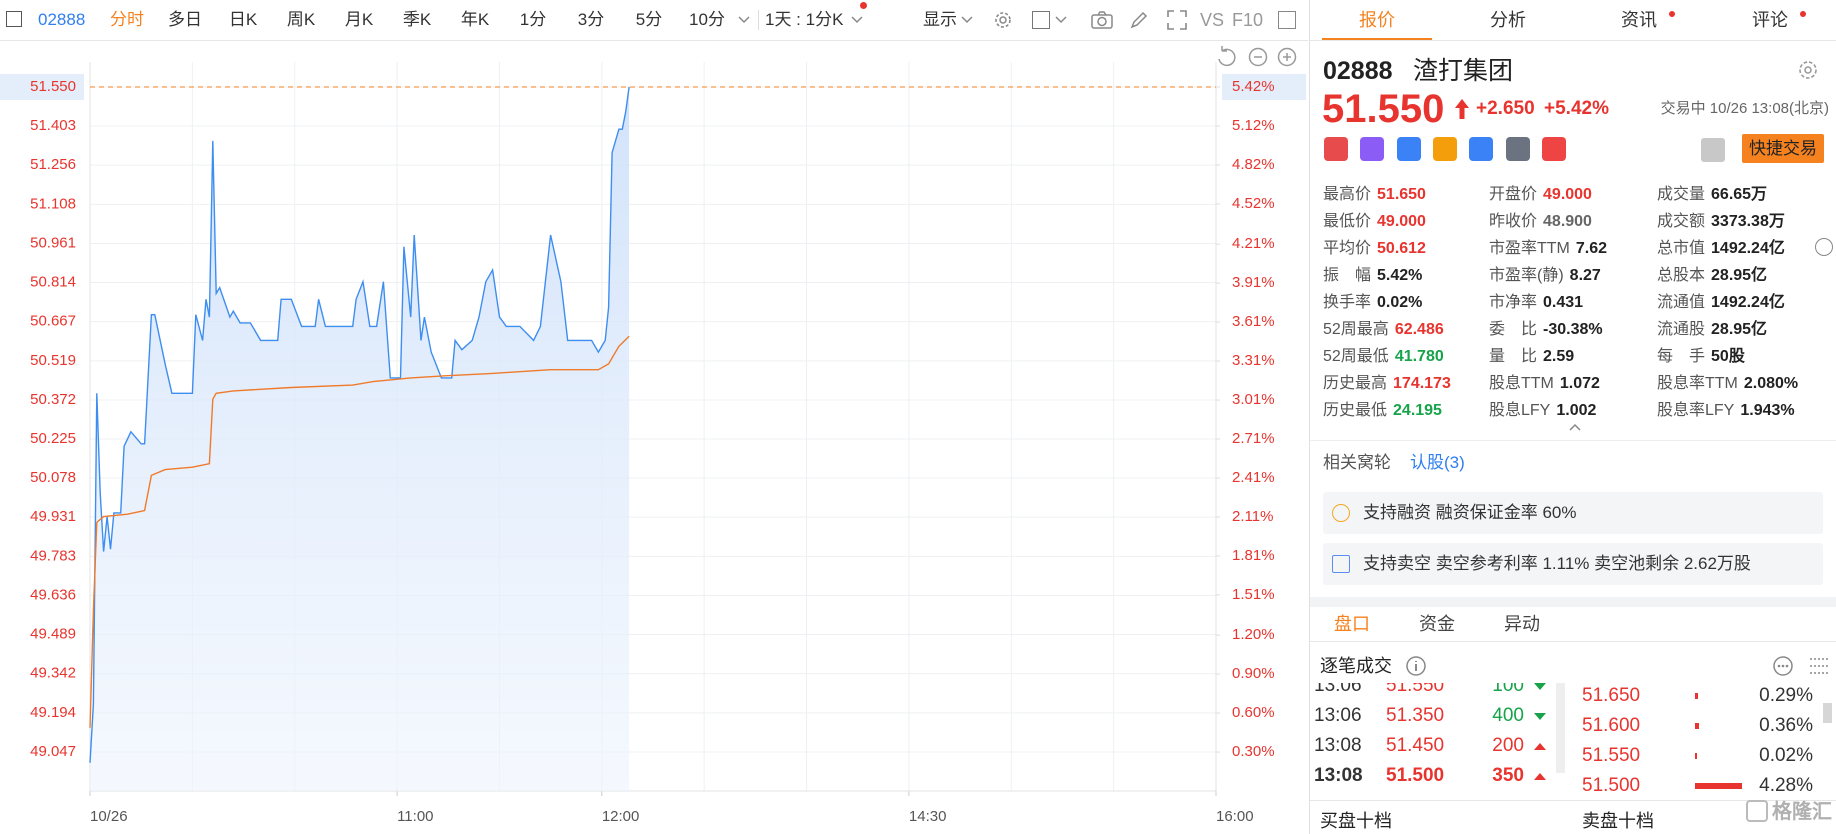 This screenshot has height=834, width=1836. Describe the element at coordinates (1770, 20) in the screenshot. I see `panel-tab: 评论` at that location.